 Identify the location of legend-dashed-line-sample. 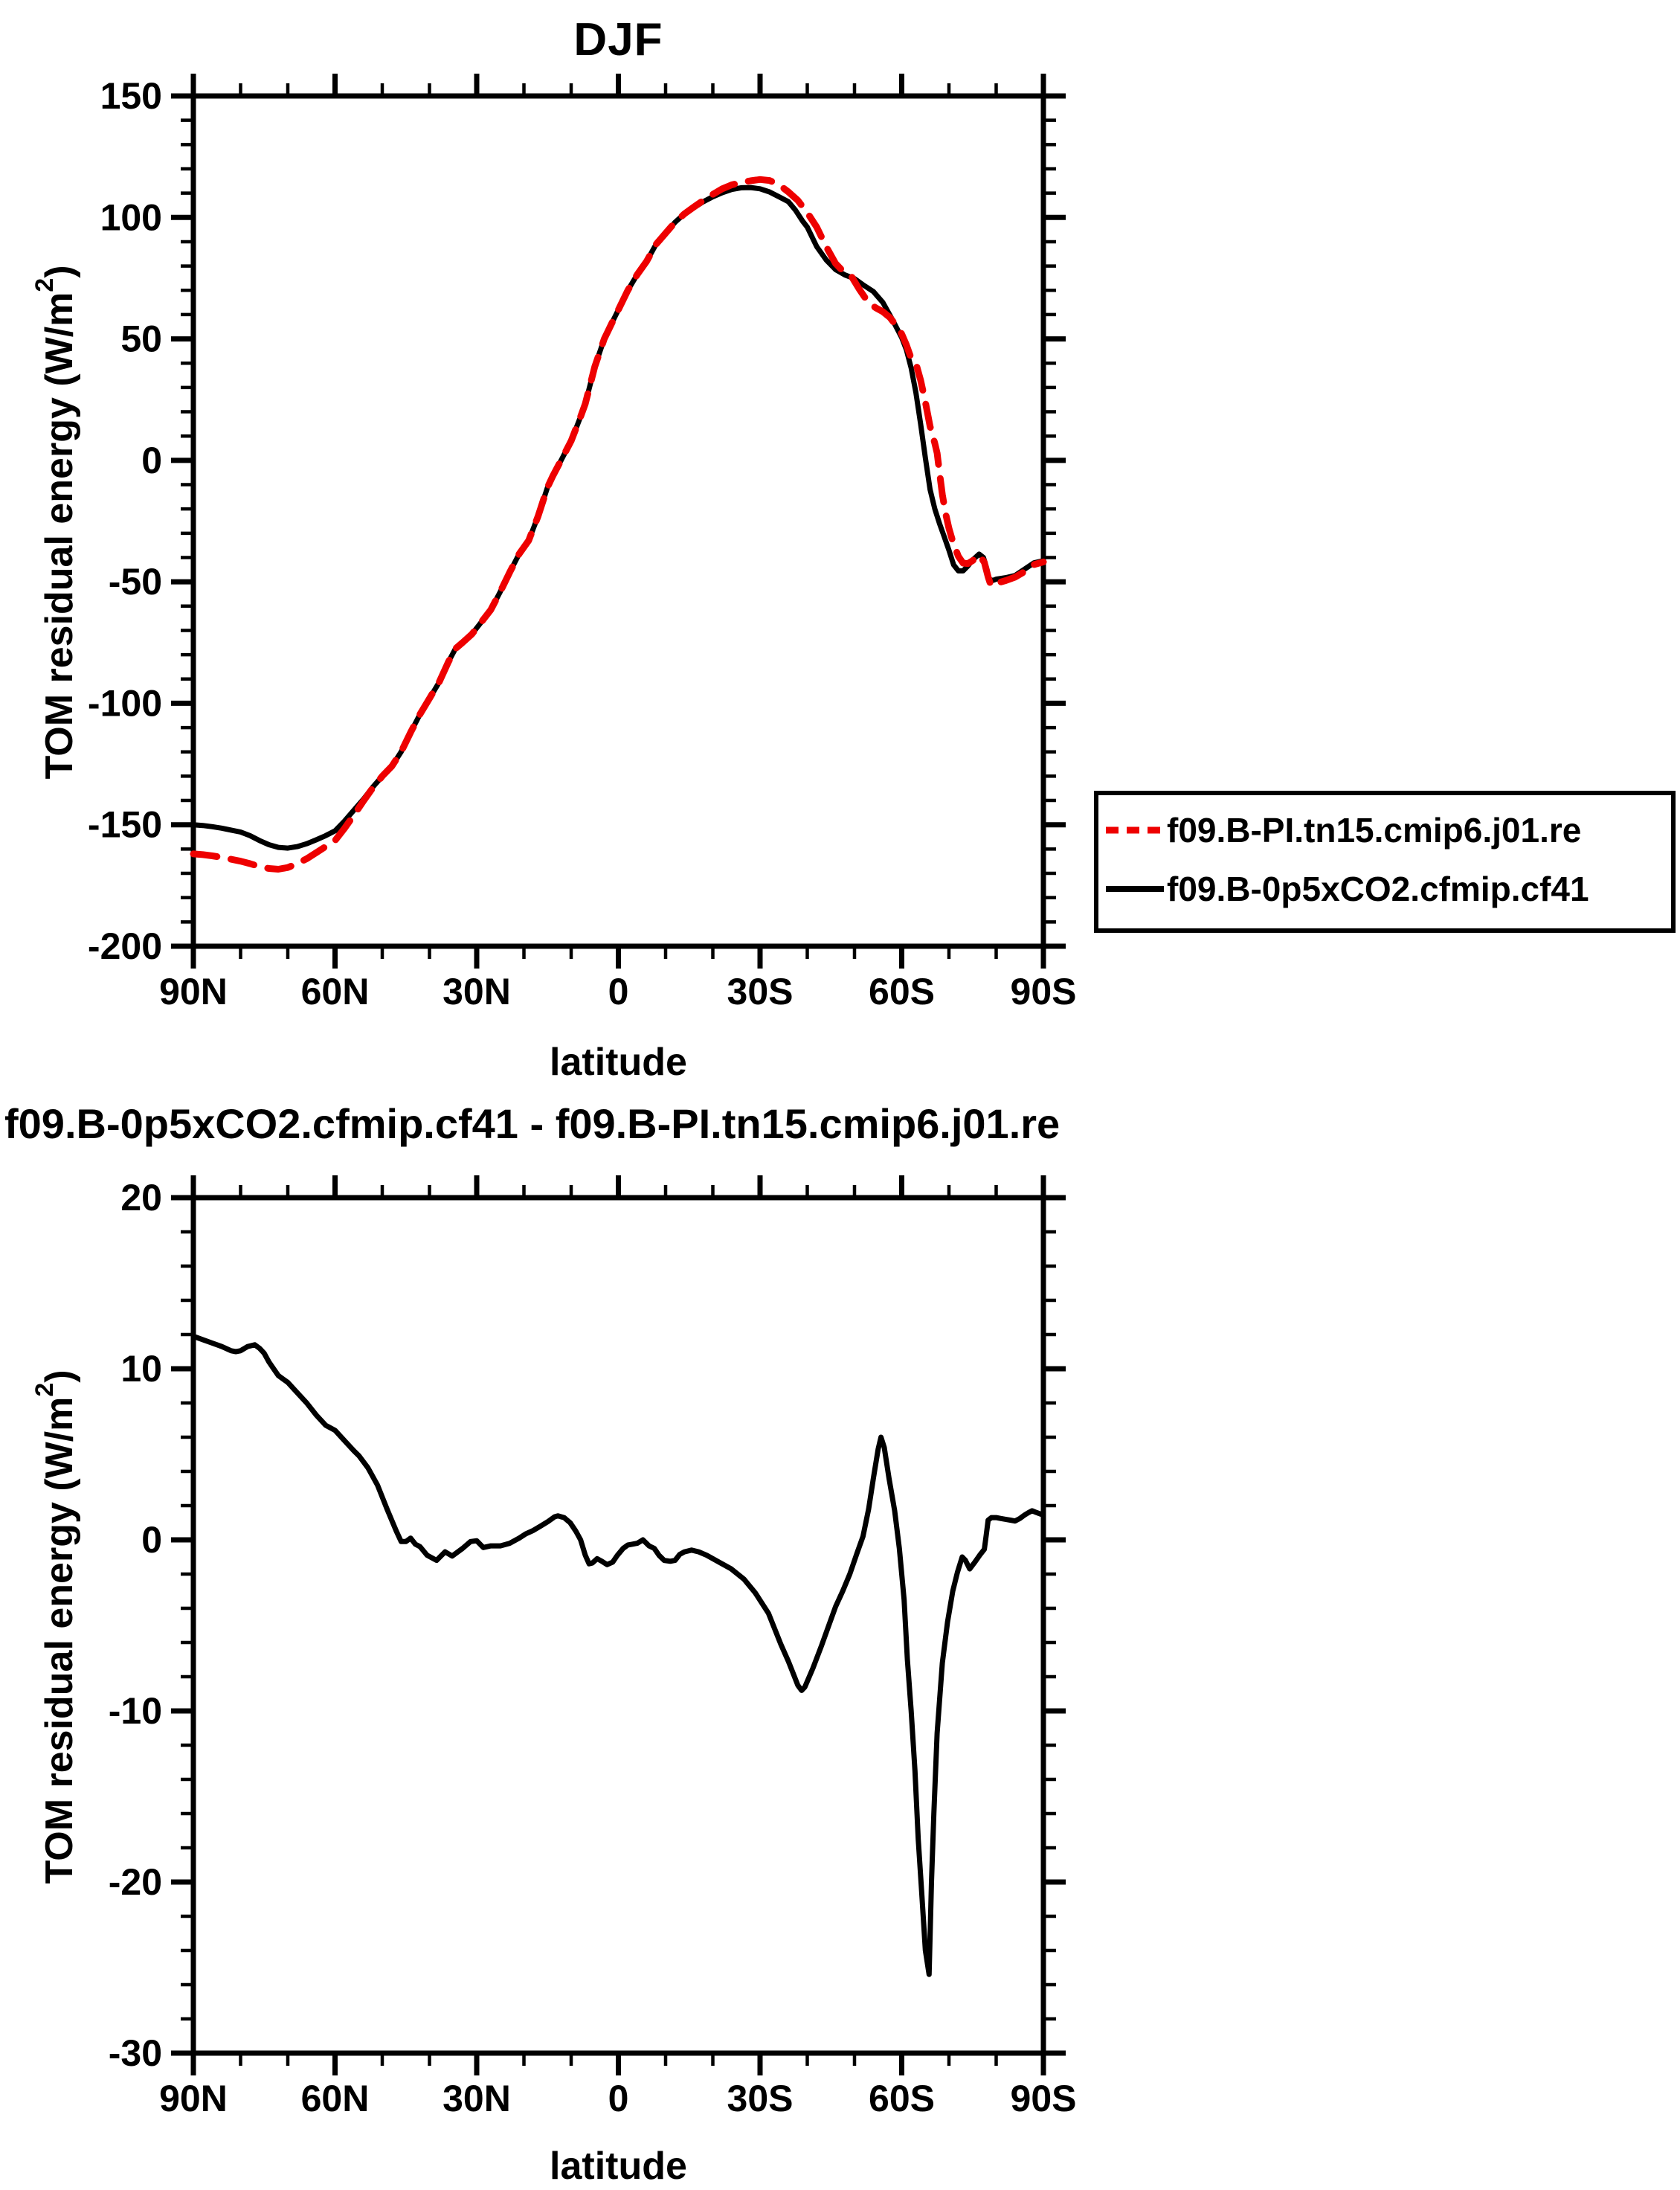
(1135, 830).